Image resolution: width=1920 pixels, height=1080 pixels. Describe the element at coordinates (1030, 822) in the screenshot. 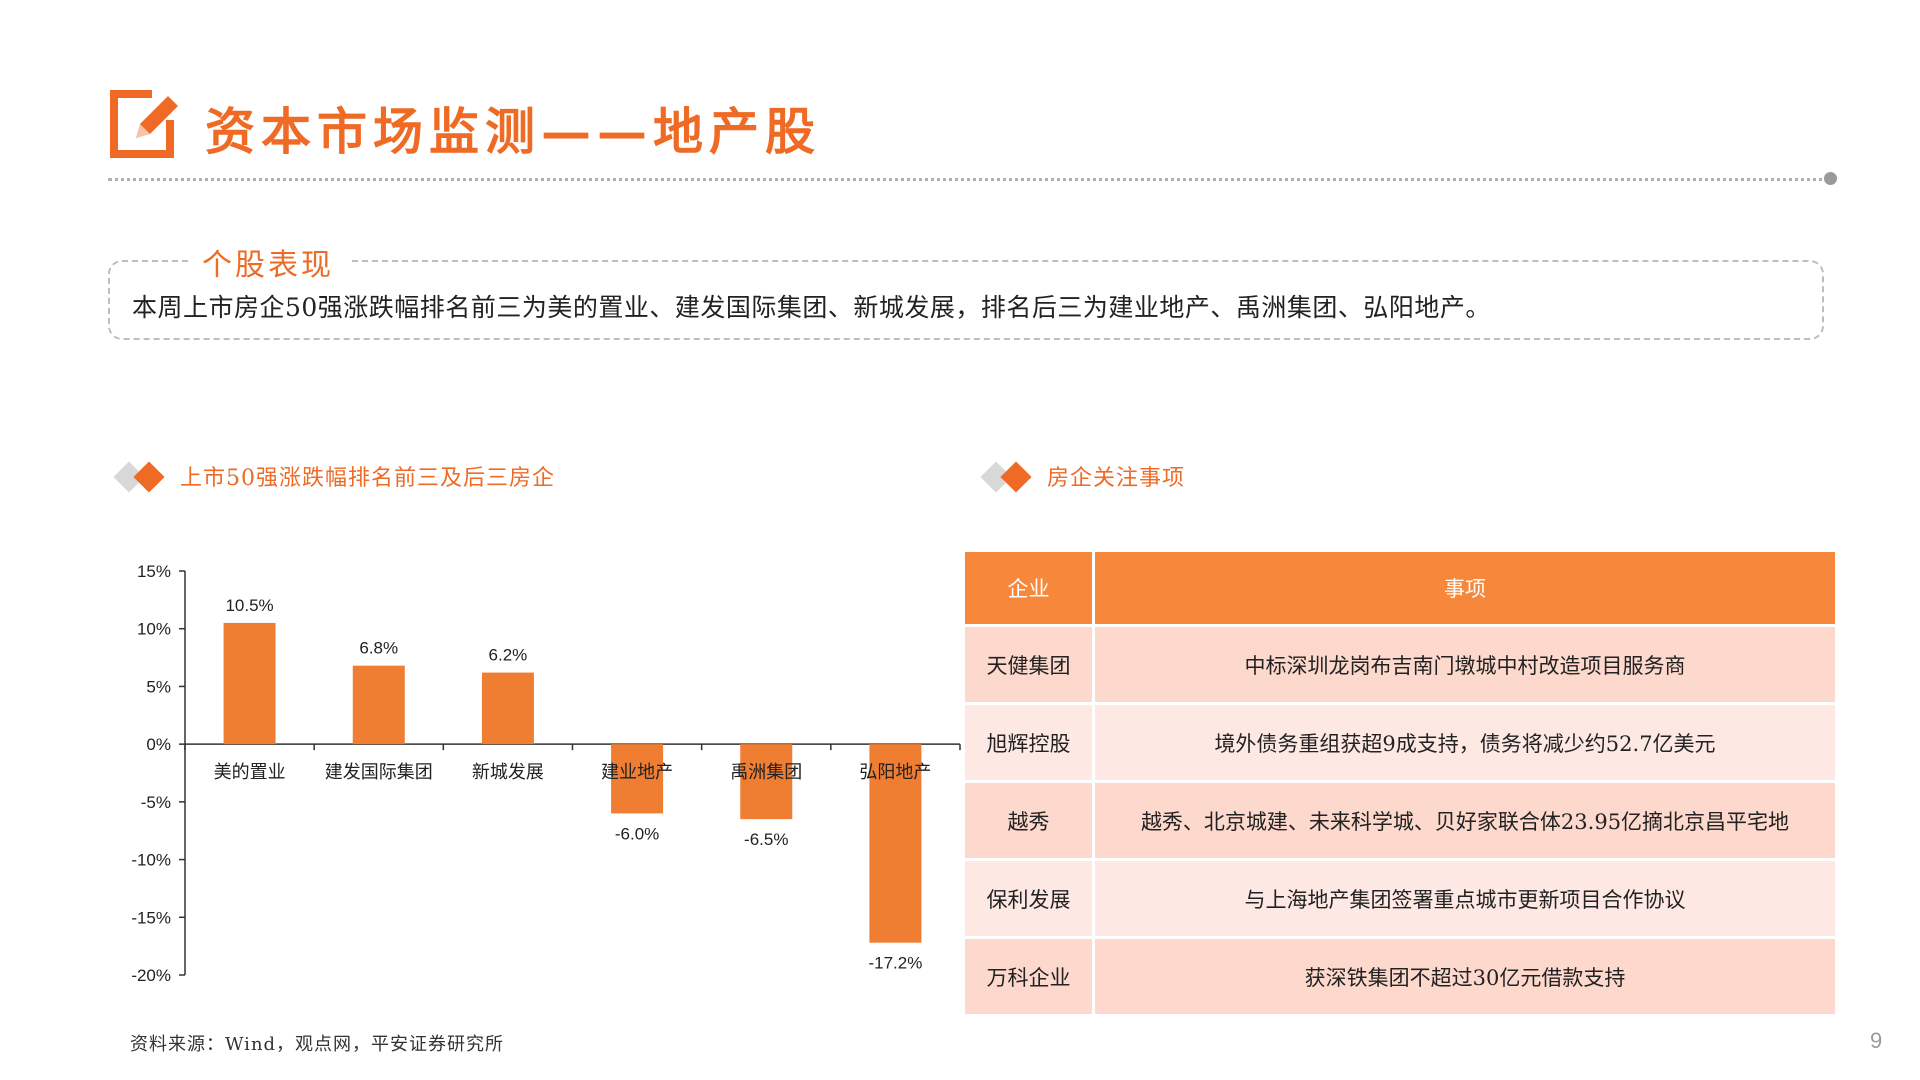

I see `table-cell-company: 越秀` at that location.